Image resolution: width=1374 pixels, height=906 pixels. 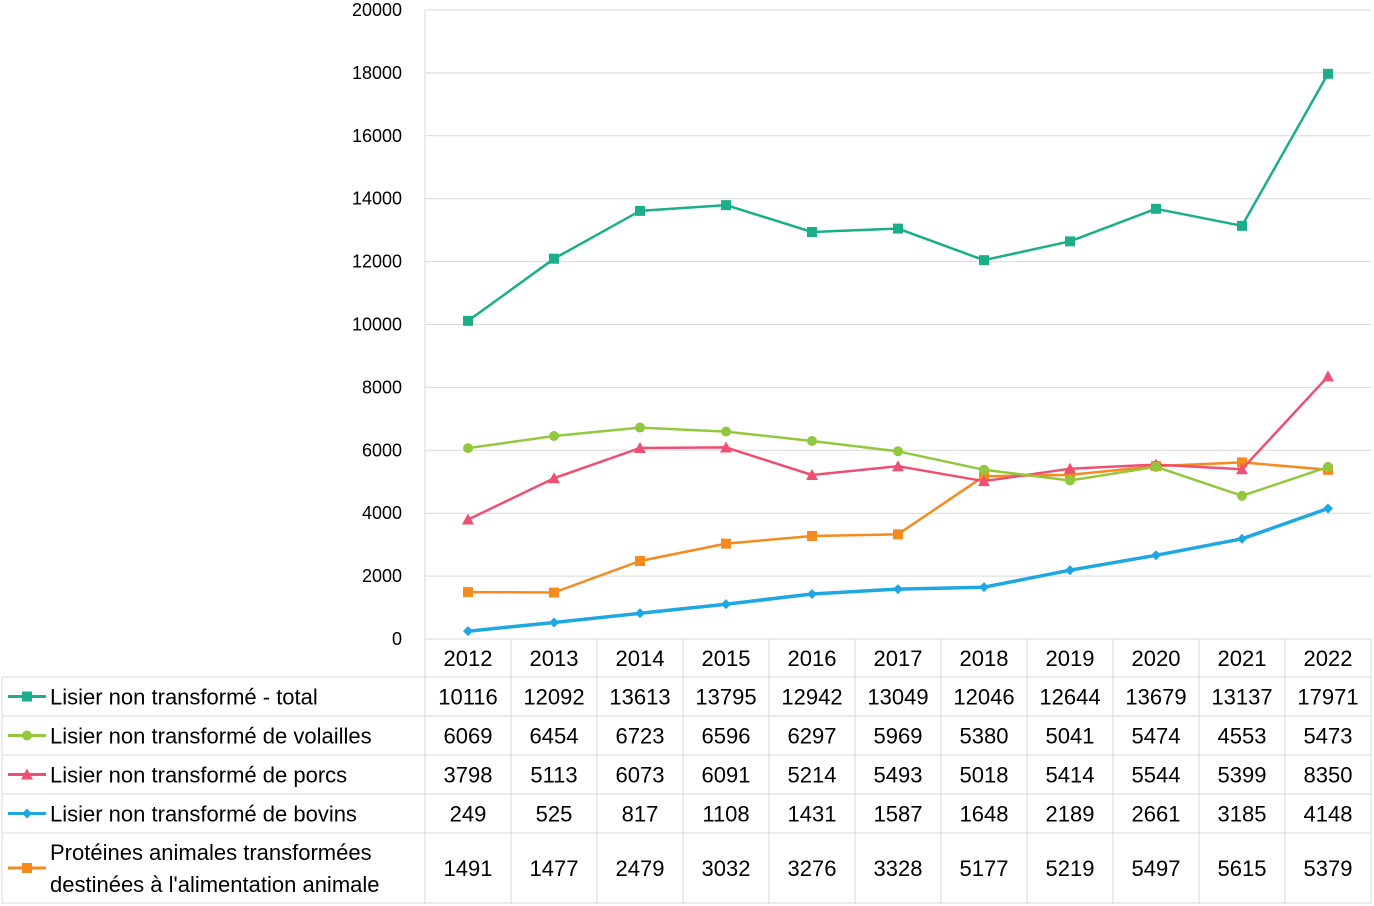 I want to click on data-label: 5615, so click(x=1242, y=868).